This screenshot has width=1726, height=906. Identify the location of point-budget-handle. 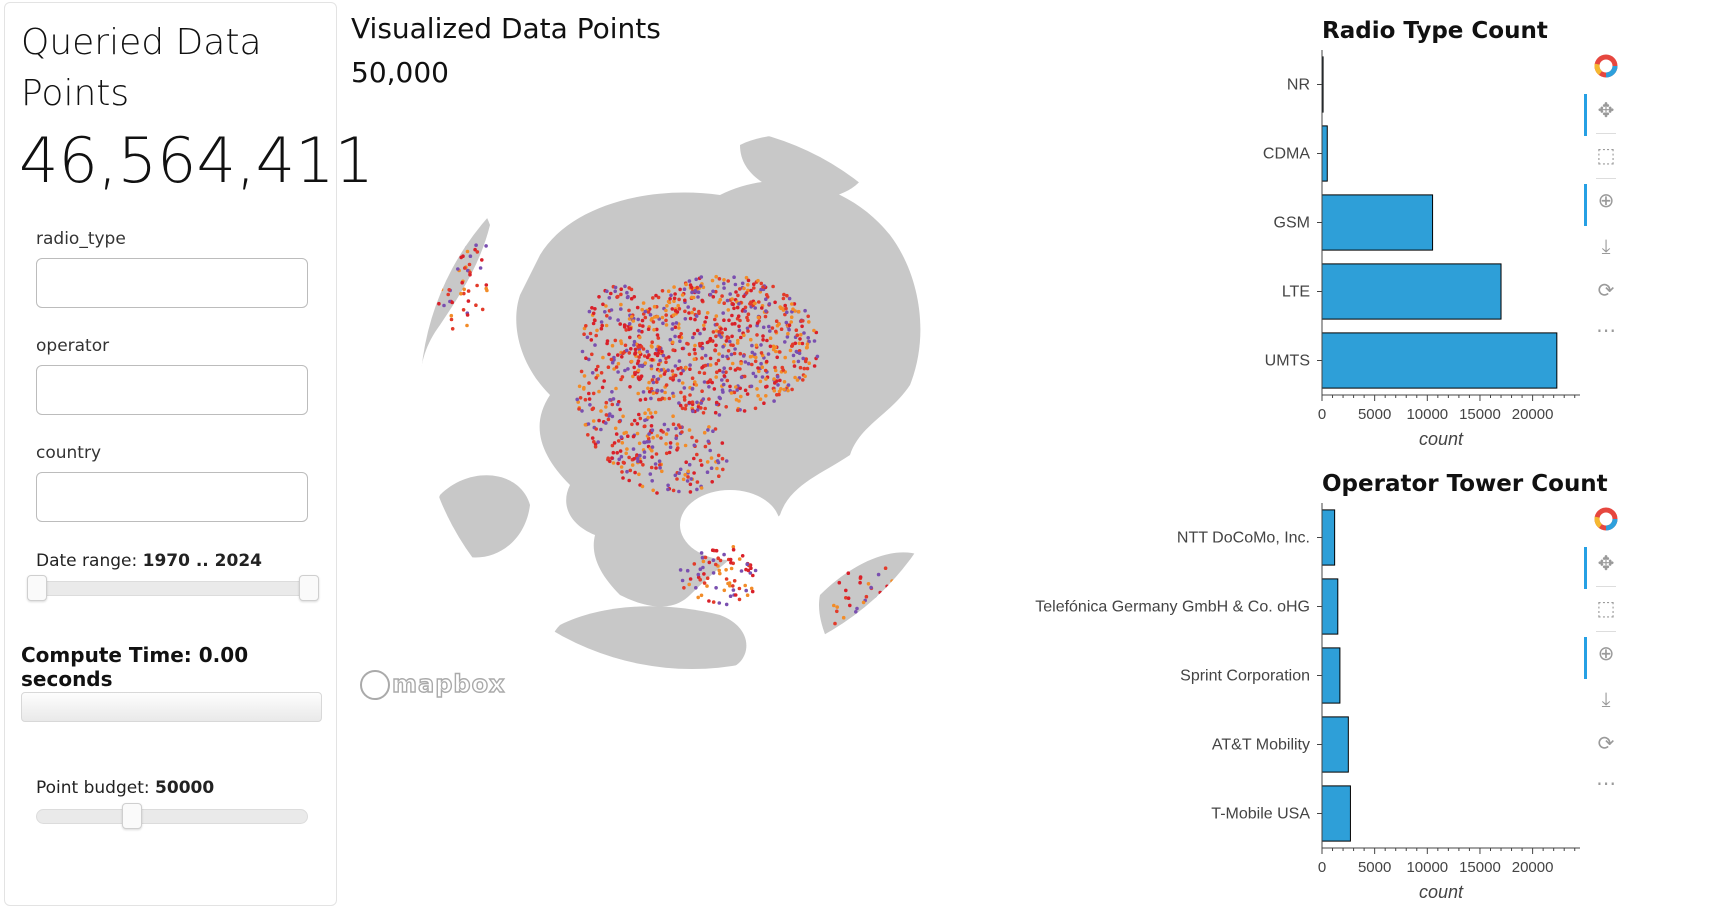
(132, 816).